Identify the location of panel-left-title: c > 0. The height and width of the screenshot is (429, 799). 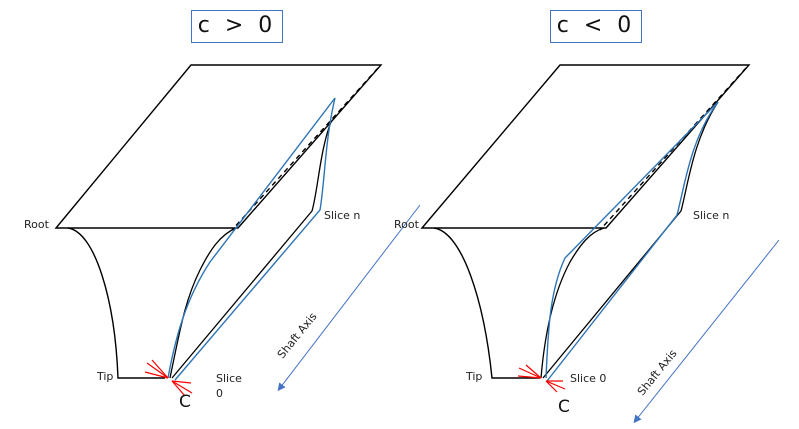
(237, 26).